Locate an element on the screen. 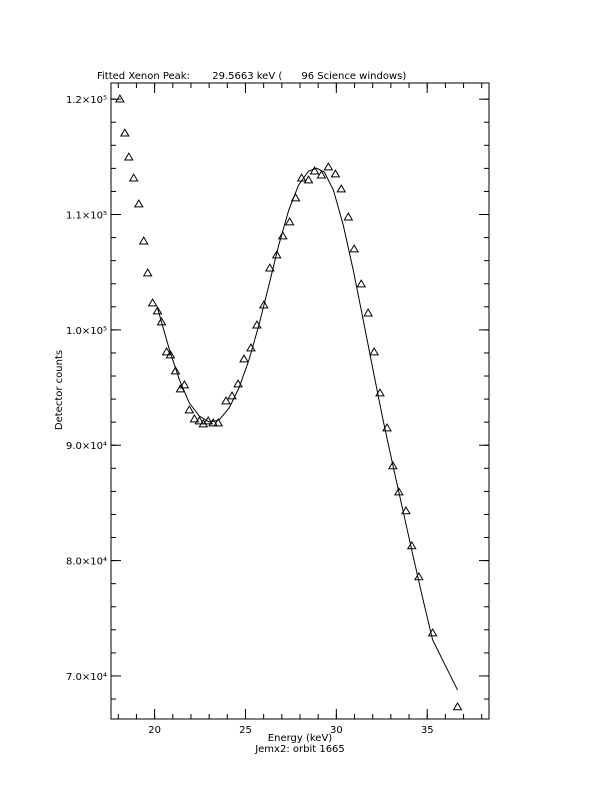 The image size is (612, 792). x-tick-label: 35 is located at coordinates (427, 730).